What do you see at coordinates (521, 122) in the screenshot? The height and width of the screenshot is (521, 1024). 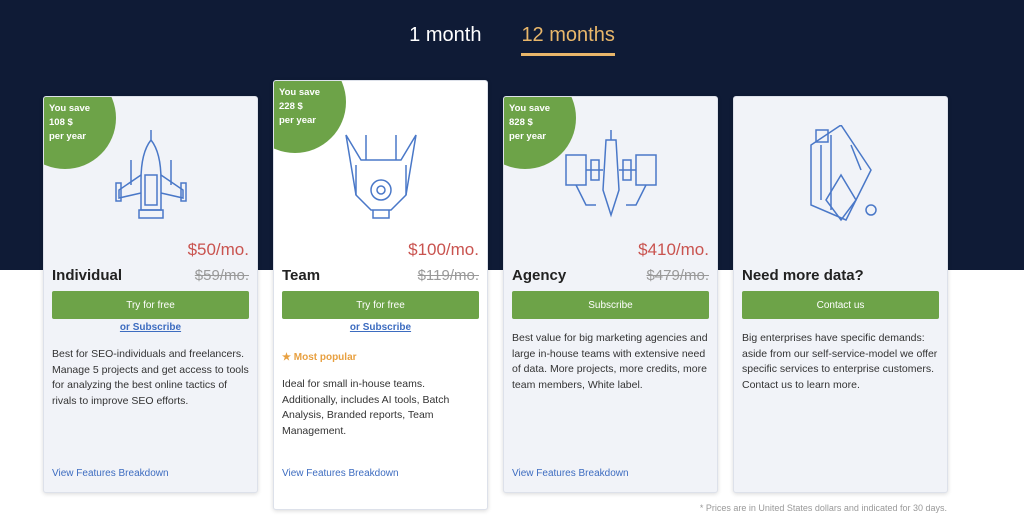 I see `savings-amount: 828 $` at bounding box center [521, 122].